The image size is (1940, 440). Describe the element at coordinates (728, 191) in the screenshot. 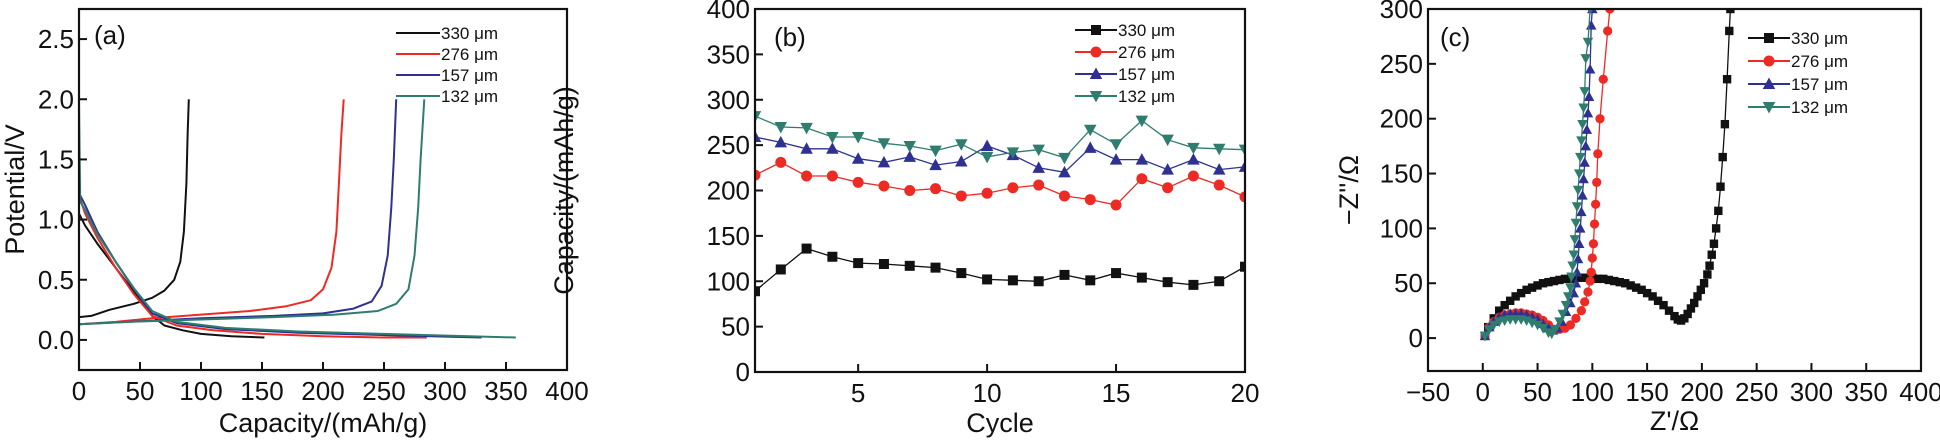

I see `y-tick-label: 200` at that location.